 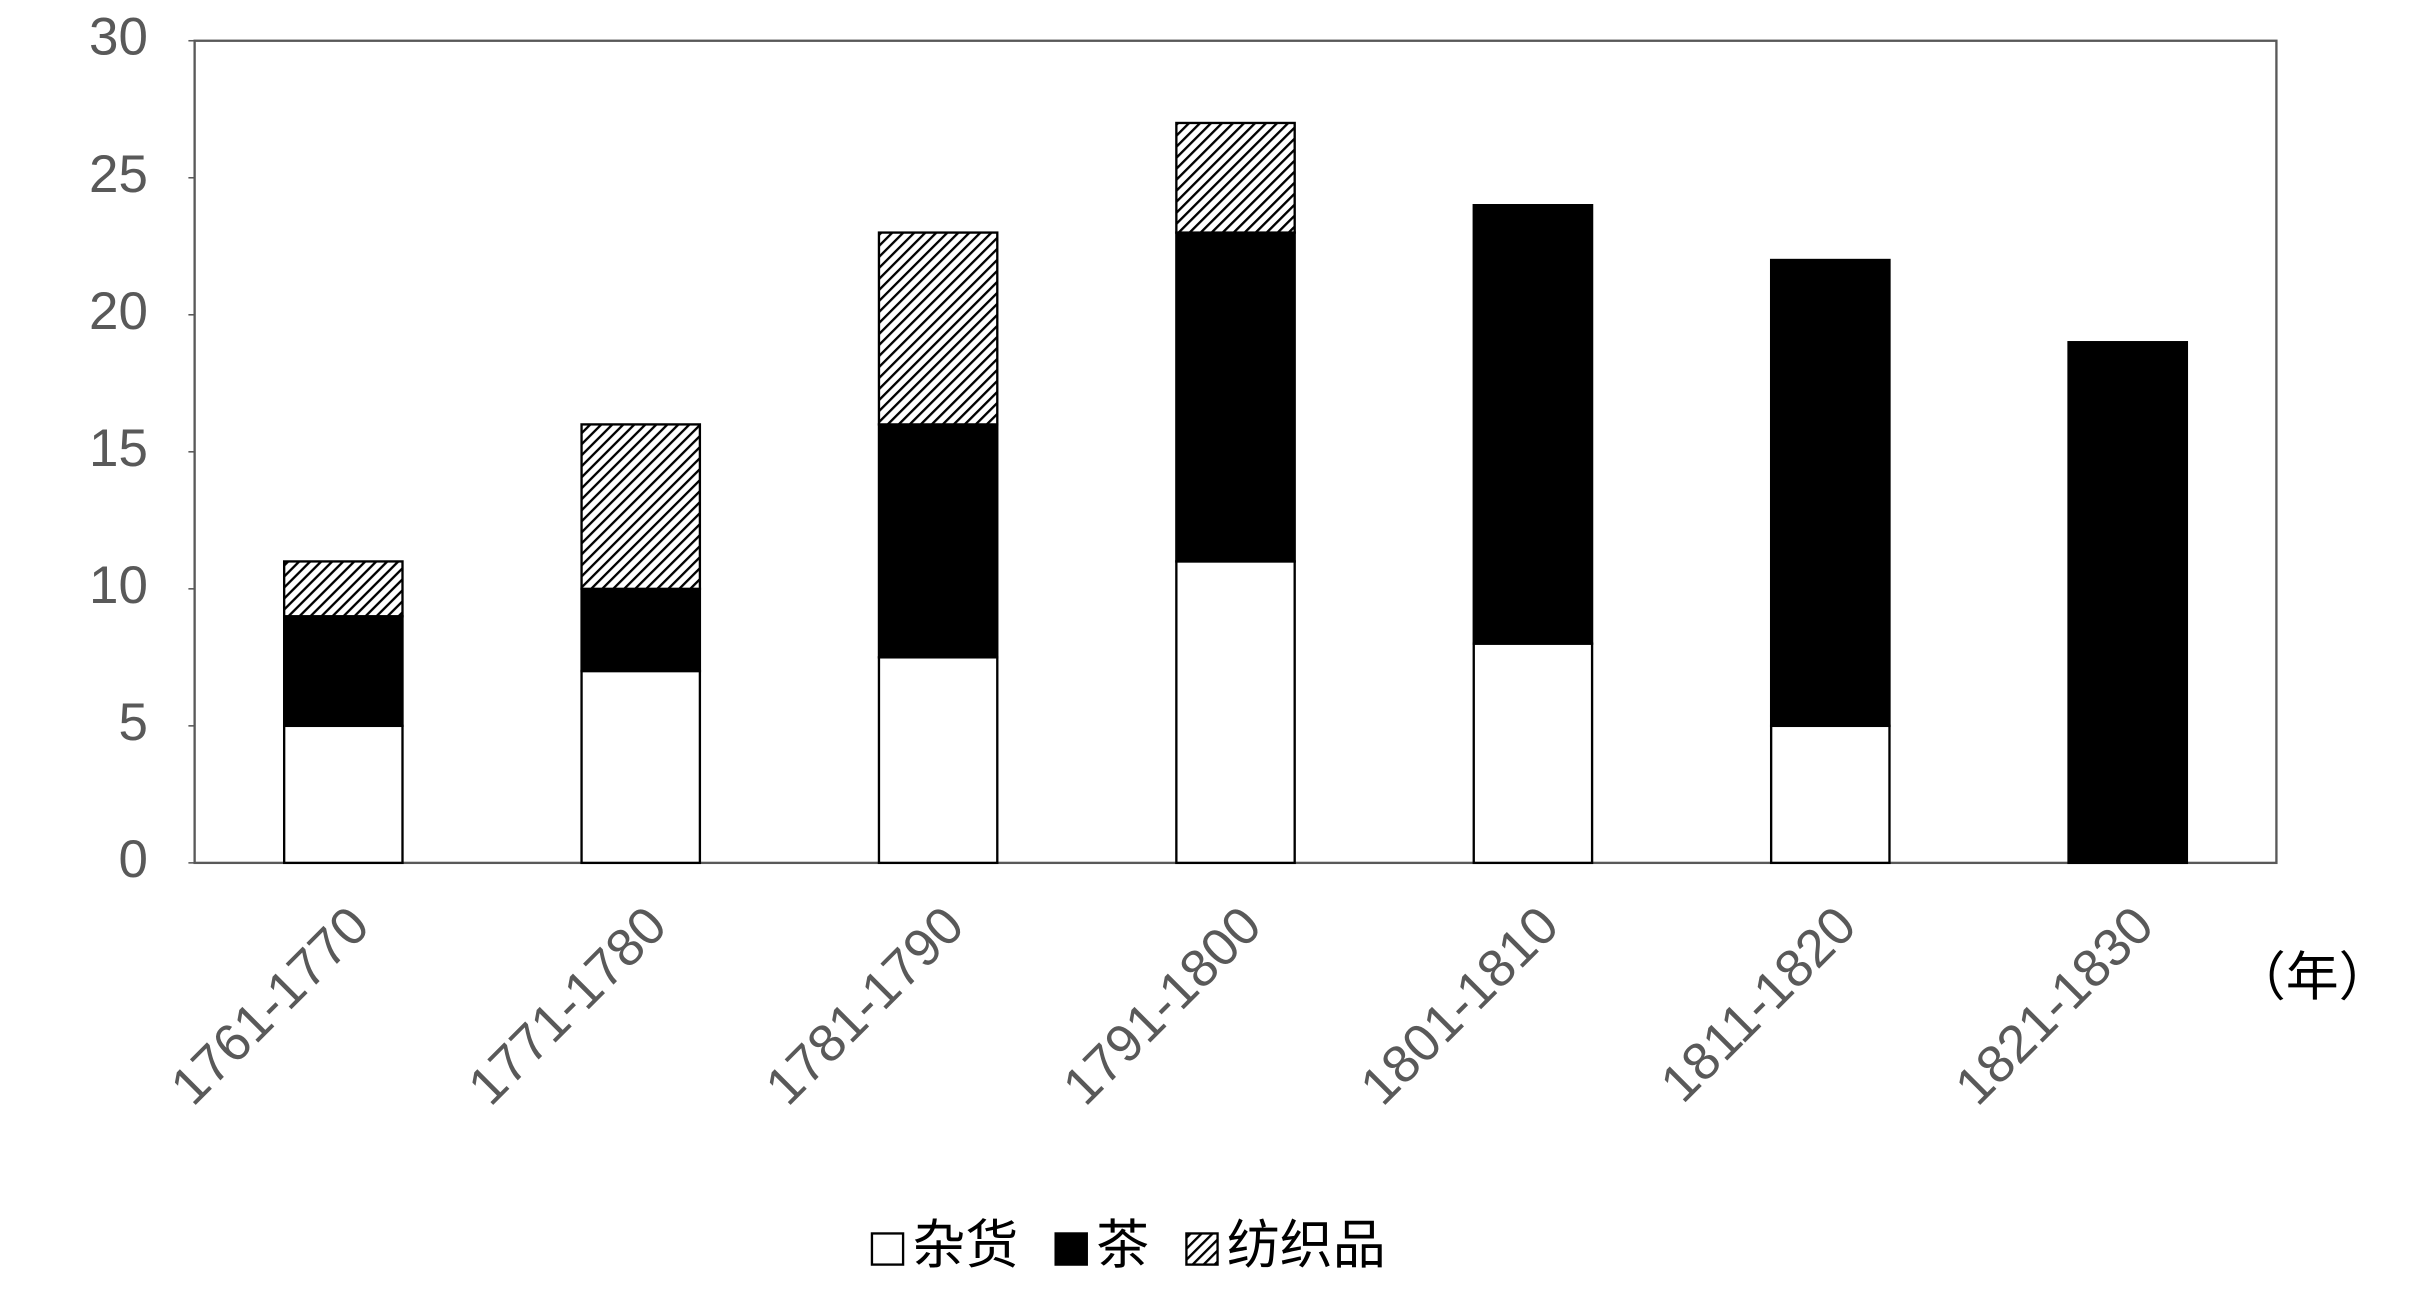 What do you see at coordinates (965, 1245) in the screenshot?
I see `legend-label: 杂货` at bounding box center [965, 1245].